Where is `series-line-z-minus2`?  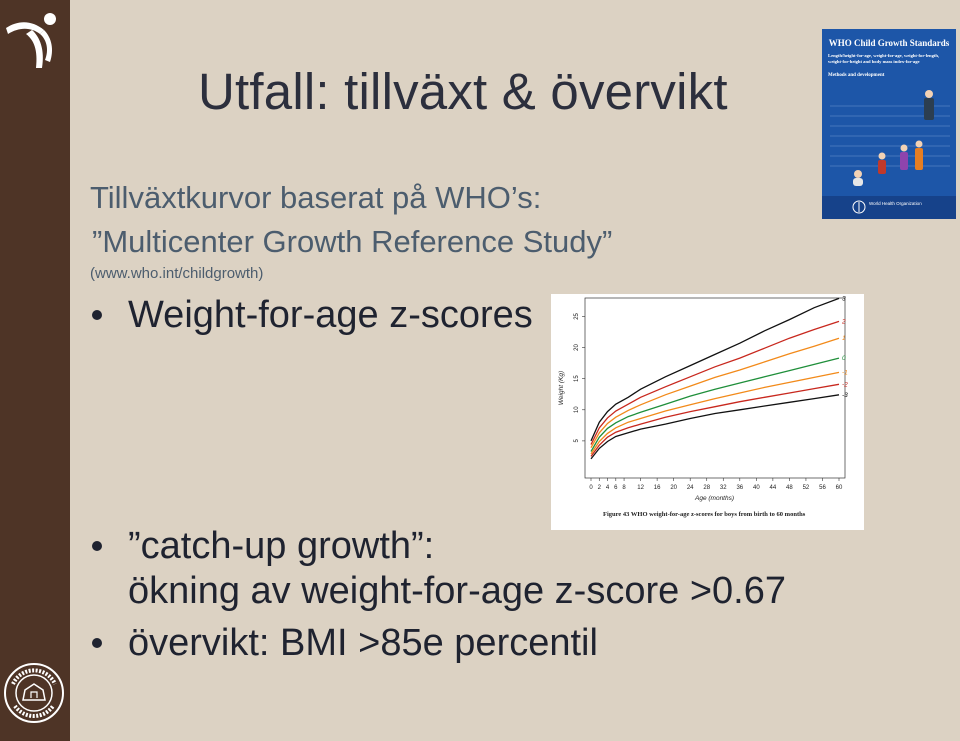 series-line-z-minus2 is located at coordinates (715, 420).